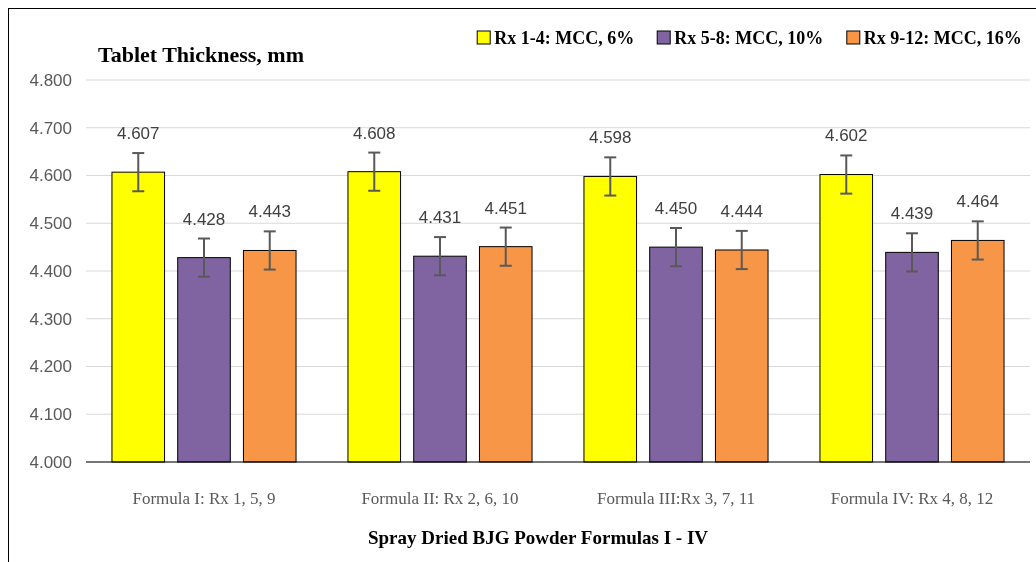 The width and height of the screenshot is (1036, 562). I want to click on y-tick-label: 4.300, so click(50, 319).